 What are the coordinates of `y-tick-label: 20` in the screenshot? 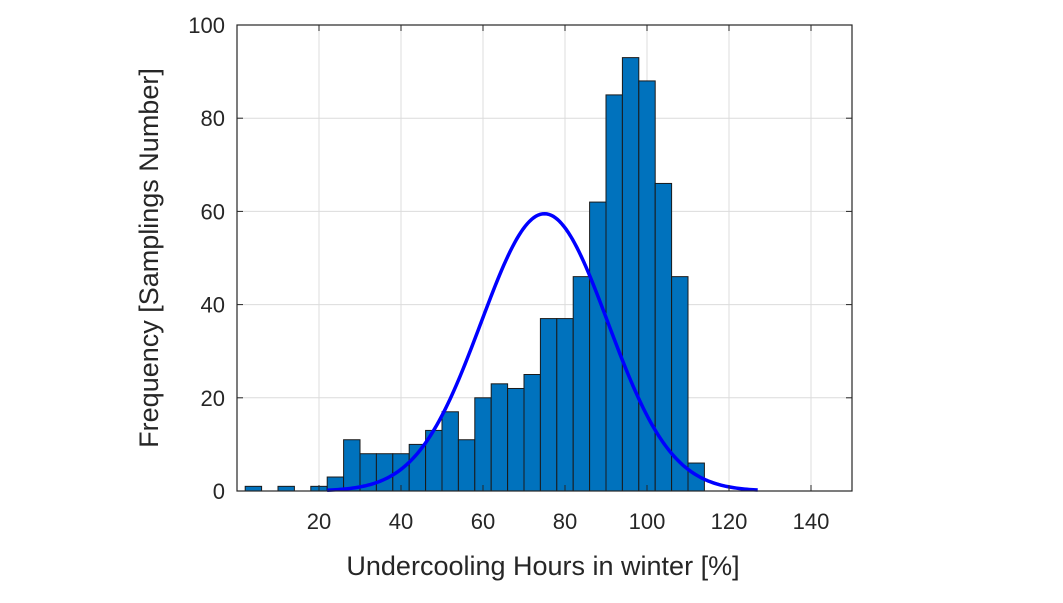 It's located at (213, 398).